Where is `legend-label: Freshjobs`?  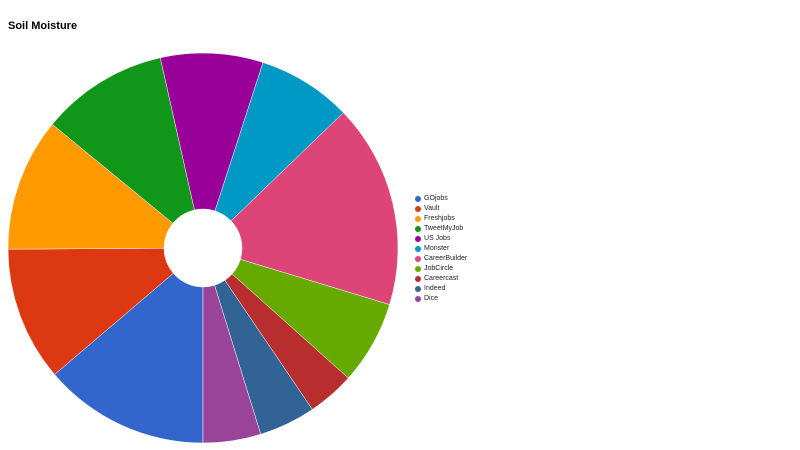 legend-label: Freshjobs is located at coordinates (439, 218).